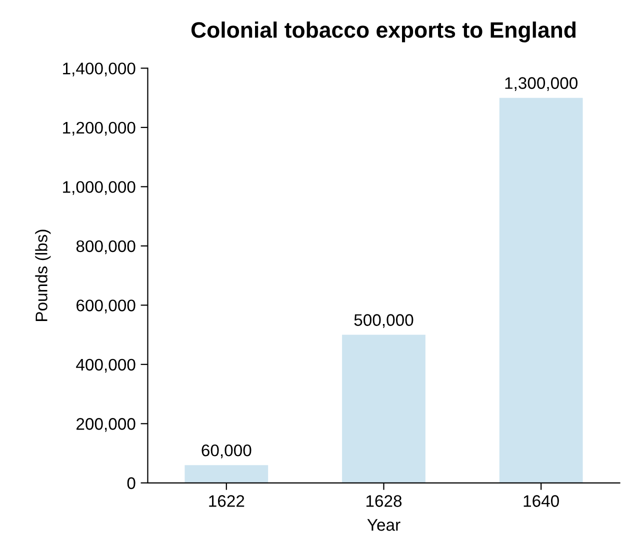 This screenshot has height=550, width=626. I want to click on y-axis-title: Pounds (lbs), so click(43, 275).